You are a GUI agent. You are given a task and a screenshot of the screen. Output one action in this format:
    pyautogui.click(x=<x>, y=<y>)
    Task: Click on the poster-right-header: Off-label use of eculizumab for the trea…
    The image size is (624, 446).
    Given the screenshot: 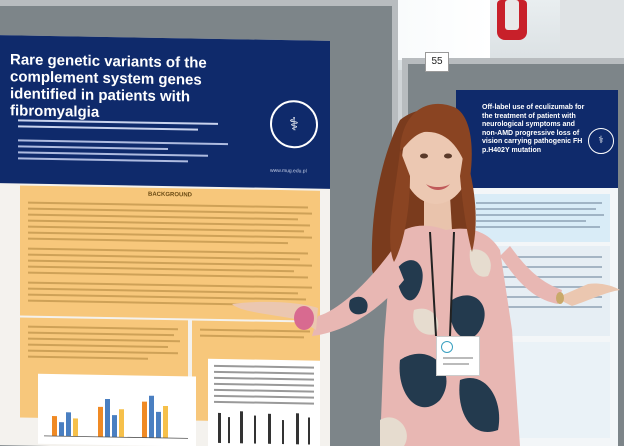 What is the action you would take?
    pyautogui.click(x=537, y=139)
    